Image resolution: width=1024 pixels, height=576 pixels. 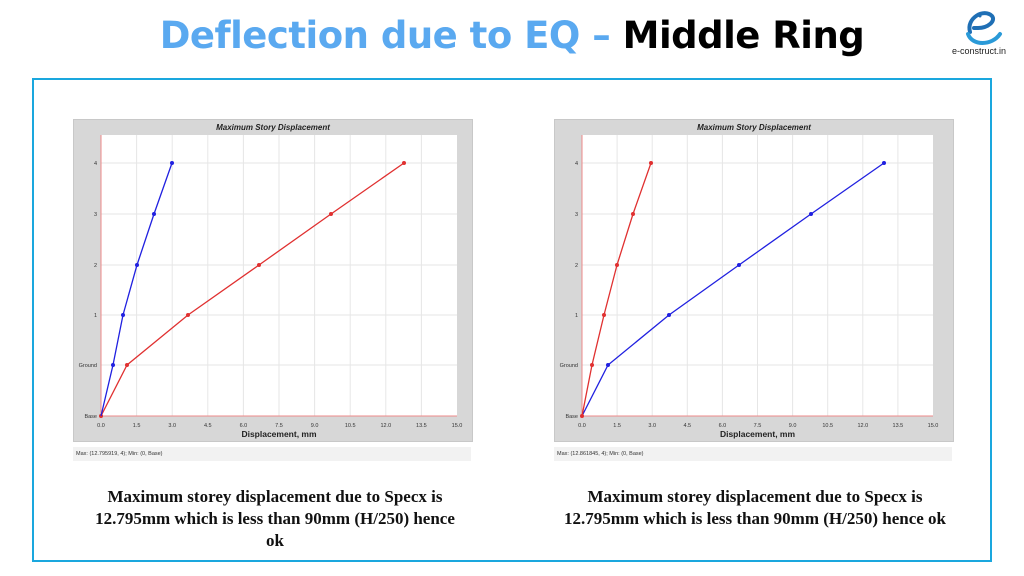 I want to click on right-chart-title: Maximum Story Displacement, so click(x=754, y=127).